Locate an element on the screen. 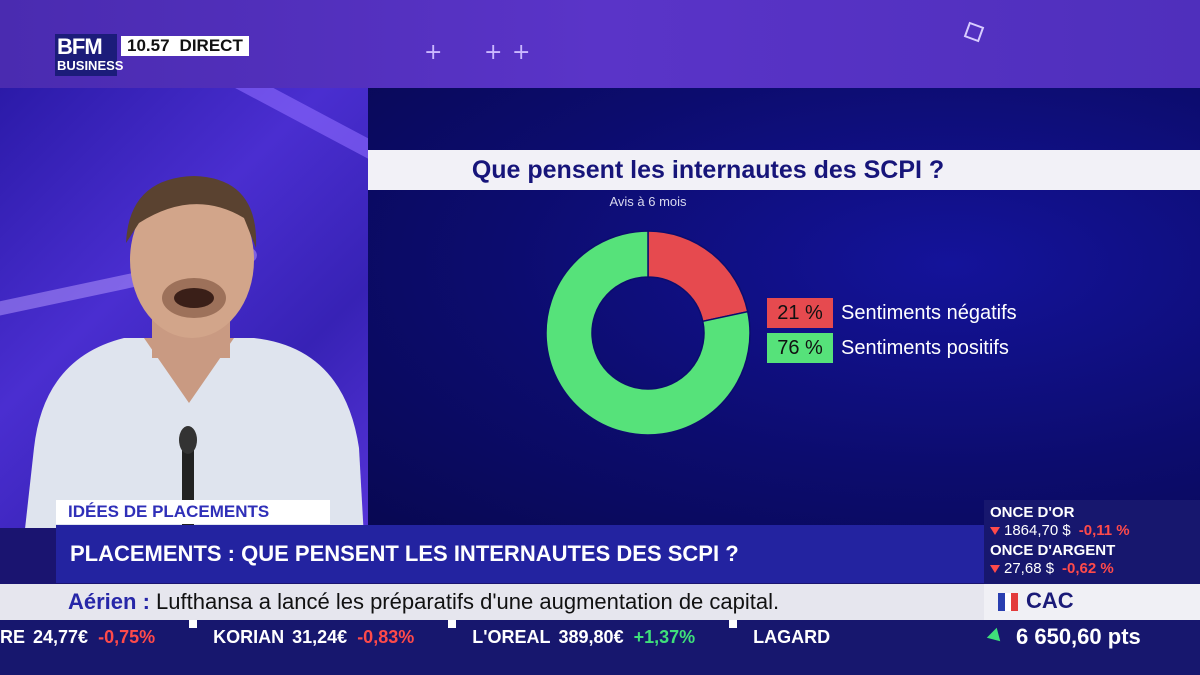  legend-positive: 76 % Sentiments positifs is located at coordinates (888, 348).